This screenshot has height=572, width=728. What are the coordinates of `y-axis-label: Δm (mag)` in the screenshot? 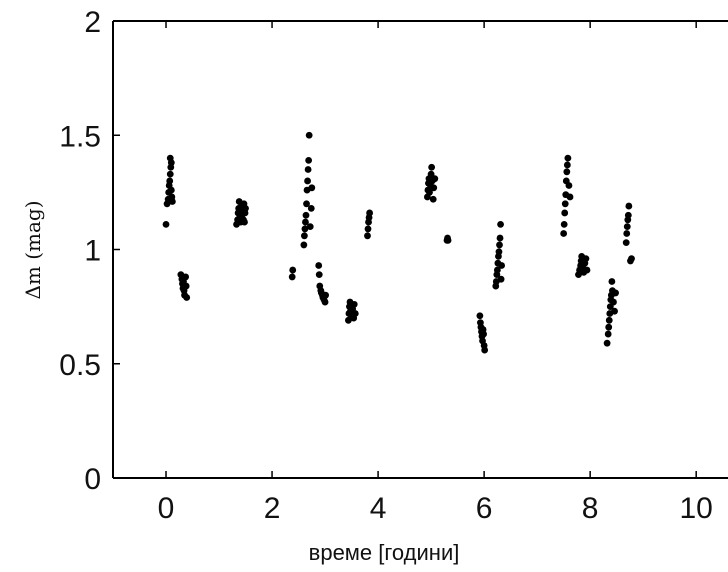 It's located at (33, 249).